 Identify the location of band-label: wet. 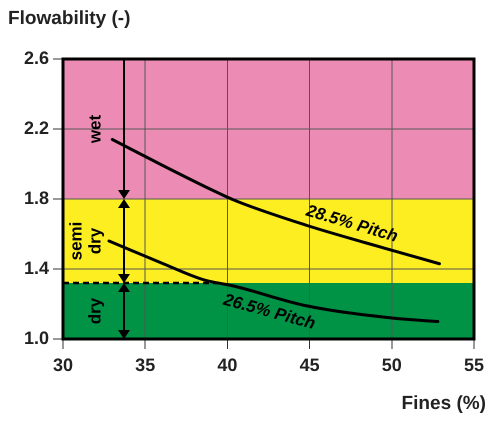
(95, 129).